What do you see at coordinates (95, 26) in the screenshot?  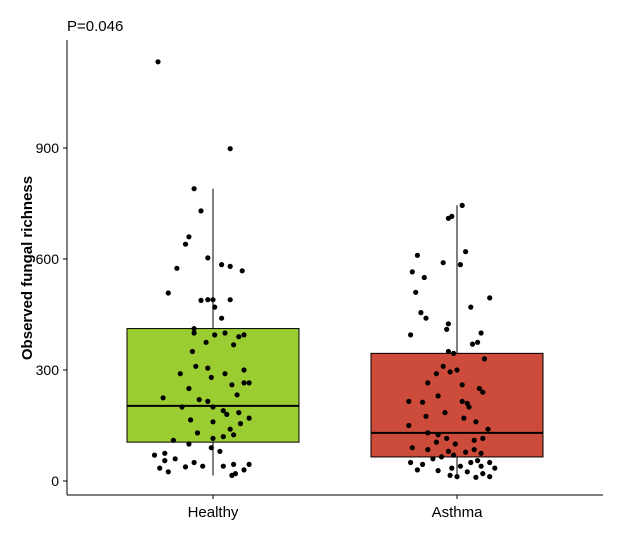 I see `p-value-annotation: P=0.046` at bounding box center [95, 26].